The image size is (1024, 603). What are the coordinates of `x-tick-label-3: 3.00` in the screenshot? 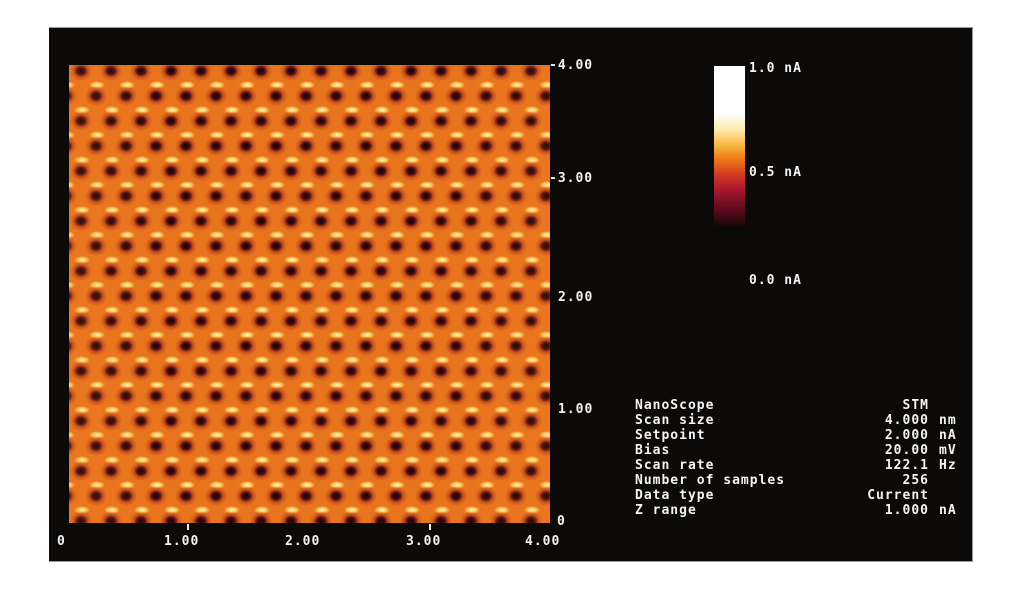 It's located at (424, 541).